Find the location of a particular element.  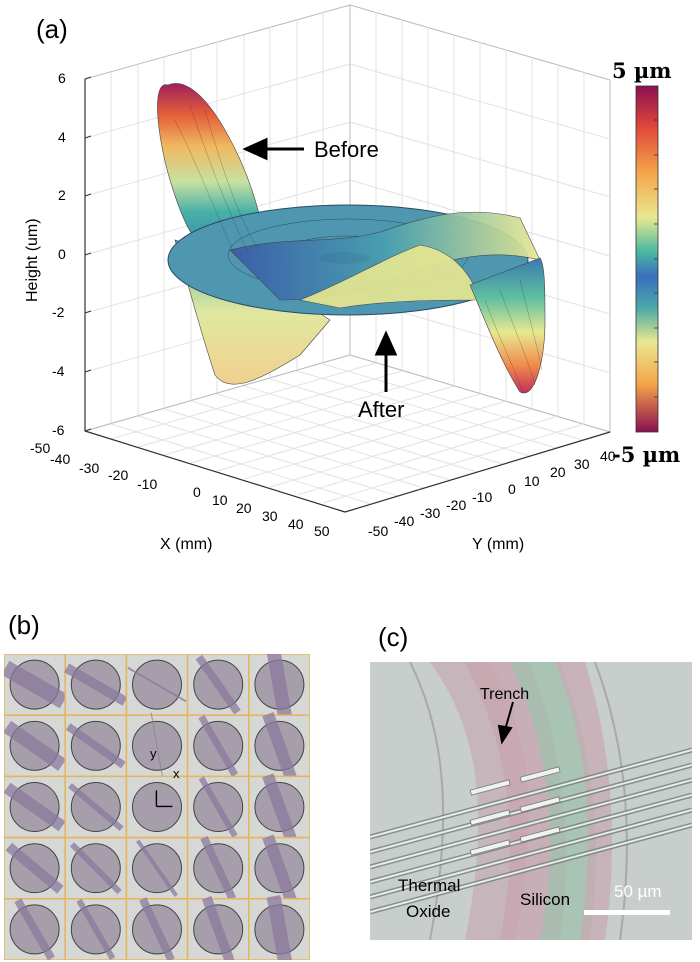

panel-c-label: (c) is located at coordinates (393, 637).